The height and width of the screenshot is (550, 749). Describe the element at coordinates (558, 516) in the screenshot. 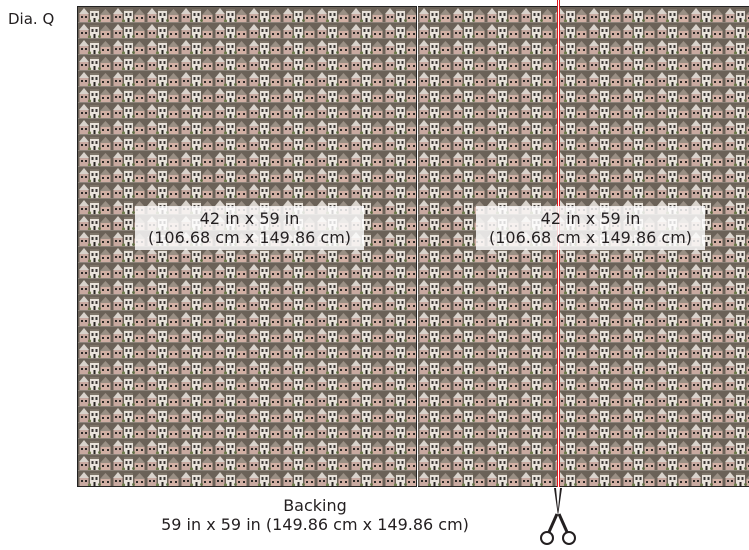

I see `scissors-icon` at that location.